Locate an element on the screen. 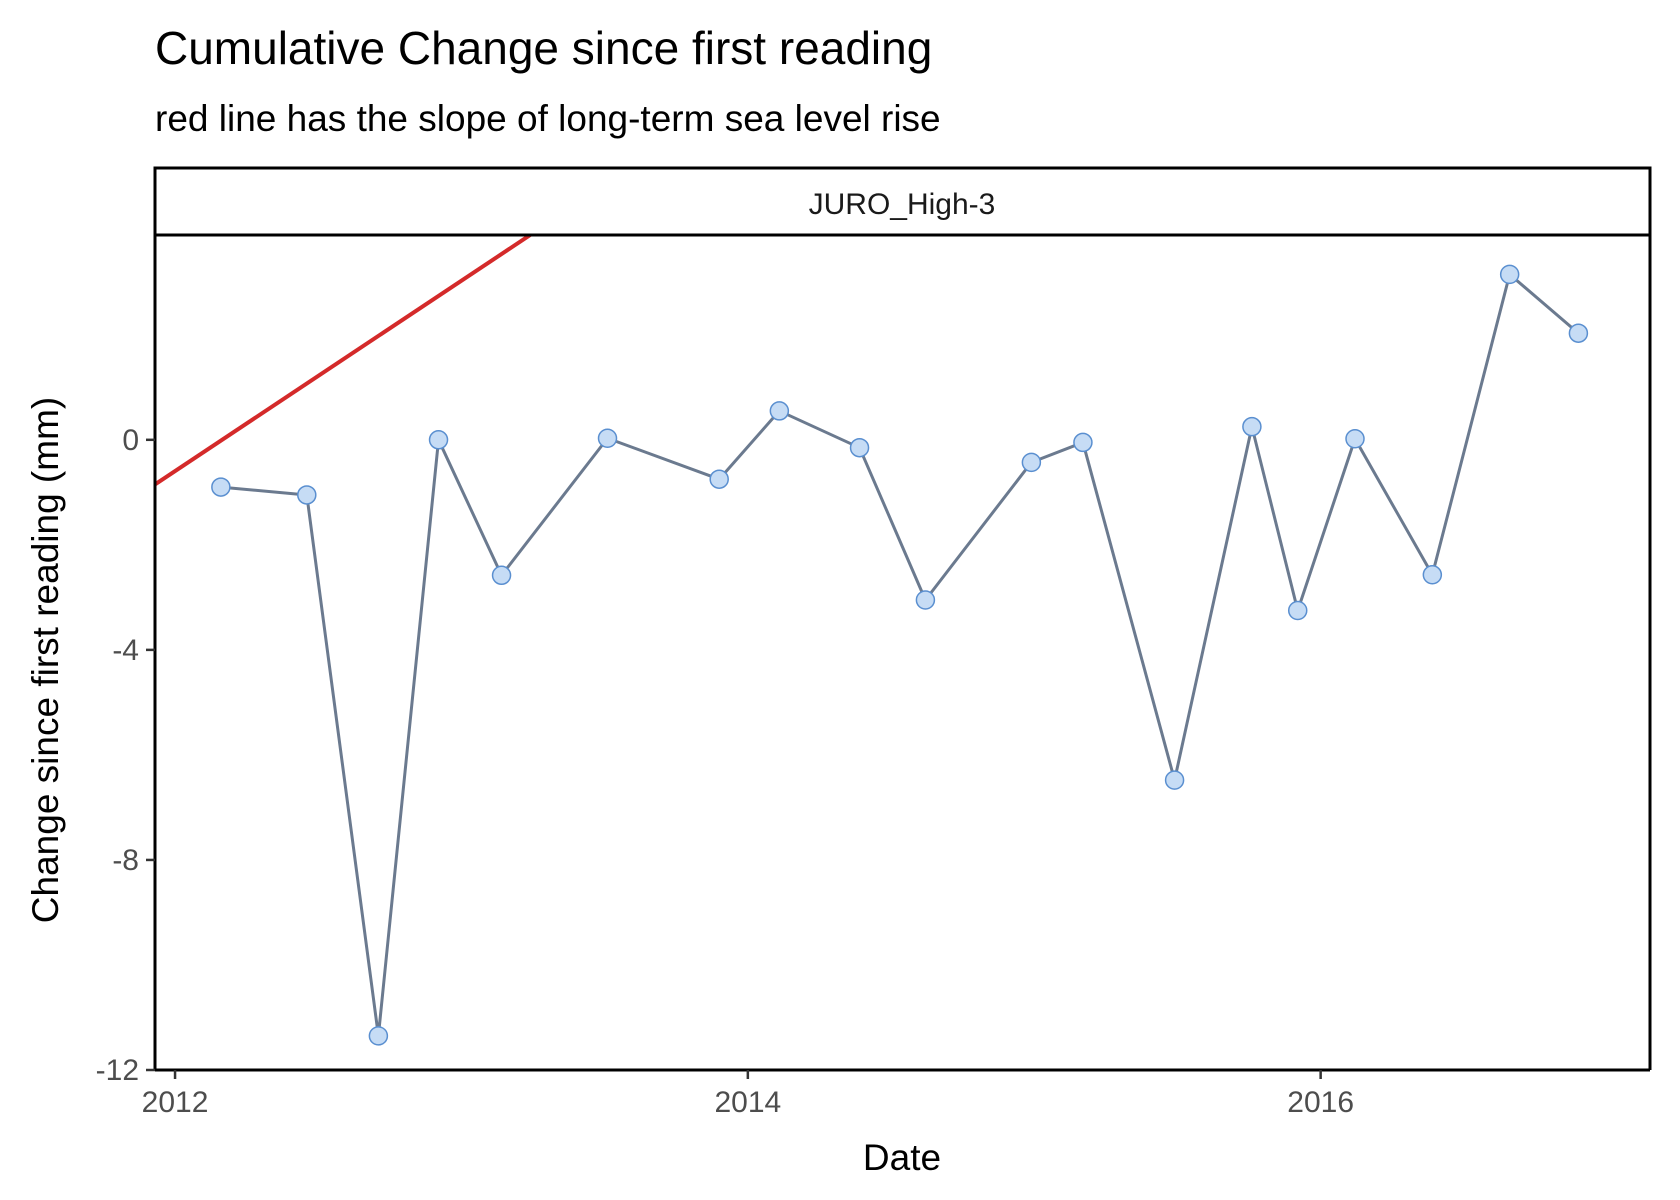 This screenshot has height=1200, width=1680. facet-strip-label: JURO_High-3 is located at coordinates (902, 204).